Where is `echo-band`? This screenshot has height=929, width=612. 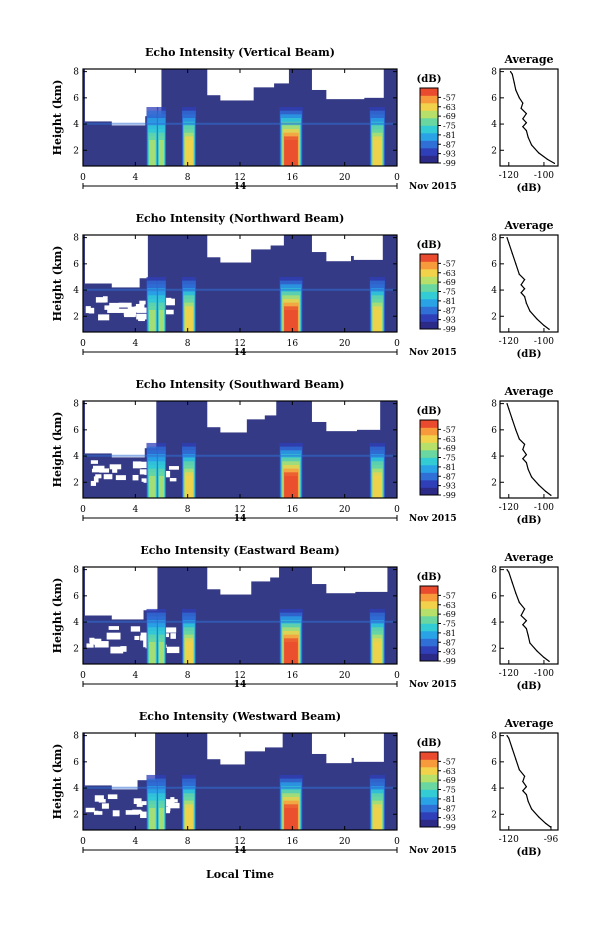 echo-band is located at coordinates (240, 123).